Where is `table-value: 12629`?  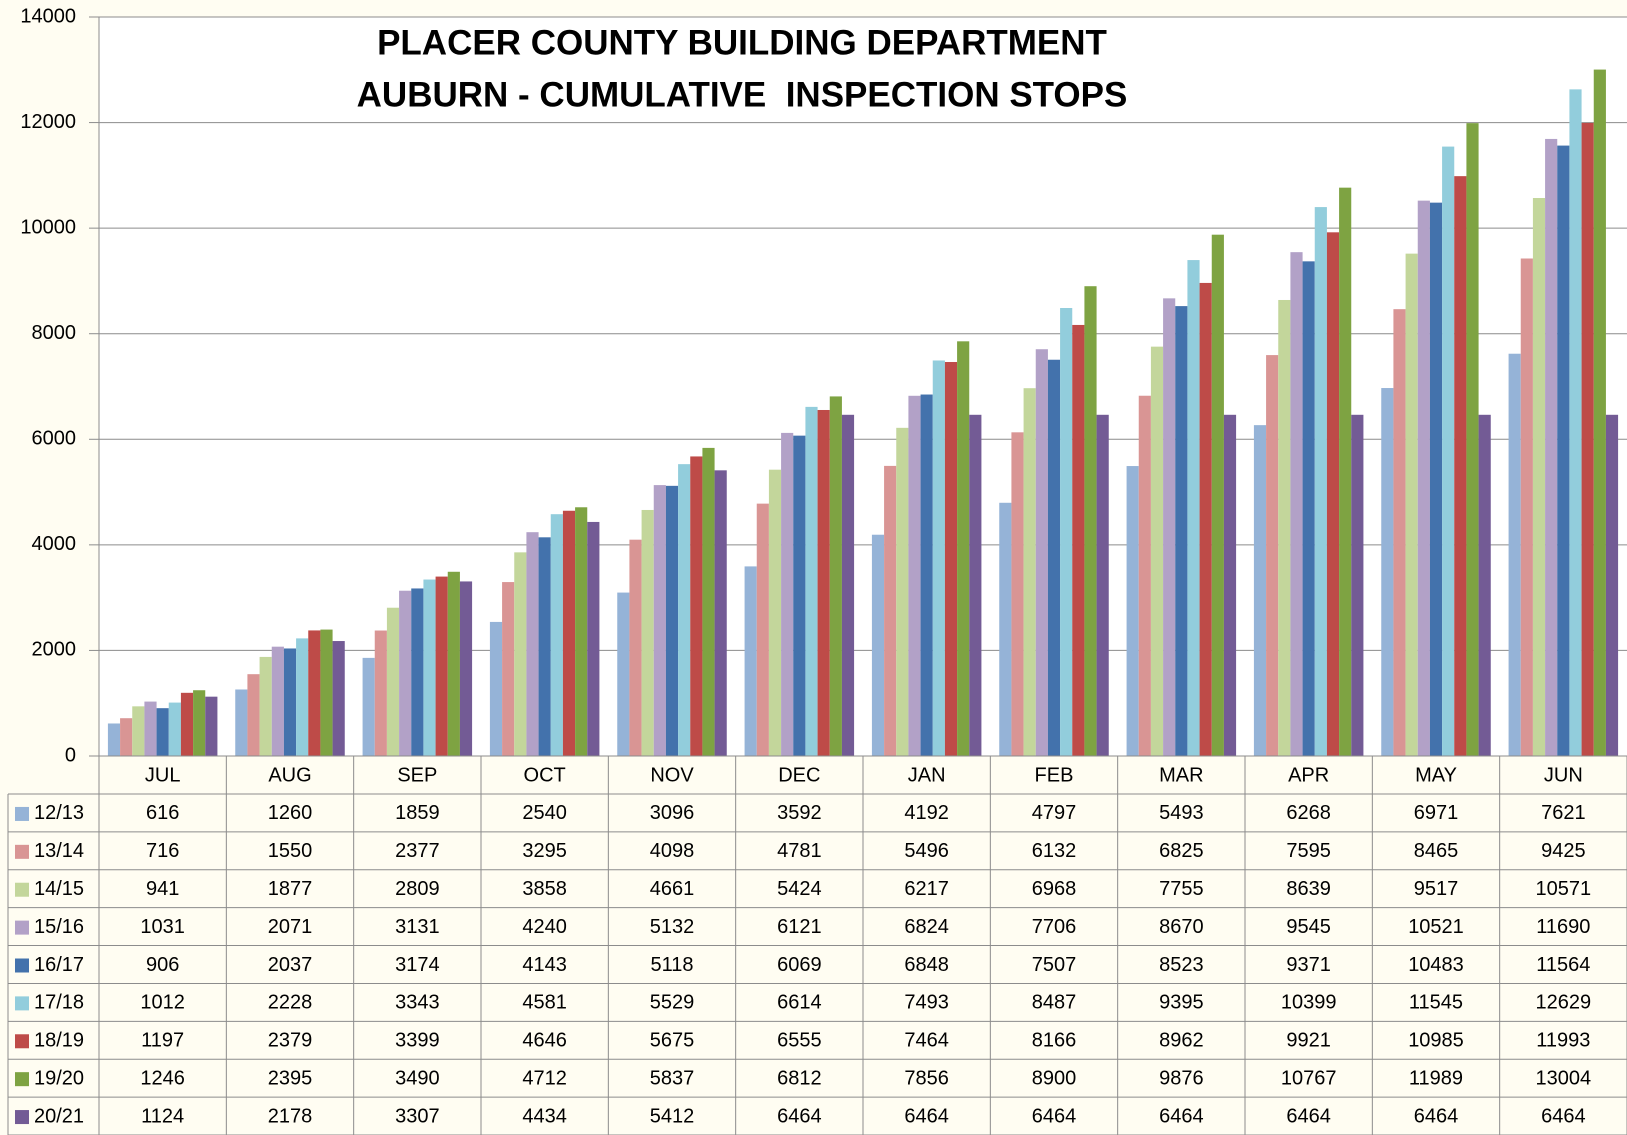 table-value: 12629 is located at coordinates (1564, 1003).